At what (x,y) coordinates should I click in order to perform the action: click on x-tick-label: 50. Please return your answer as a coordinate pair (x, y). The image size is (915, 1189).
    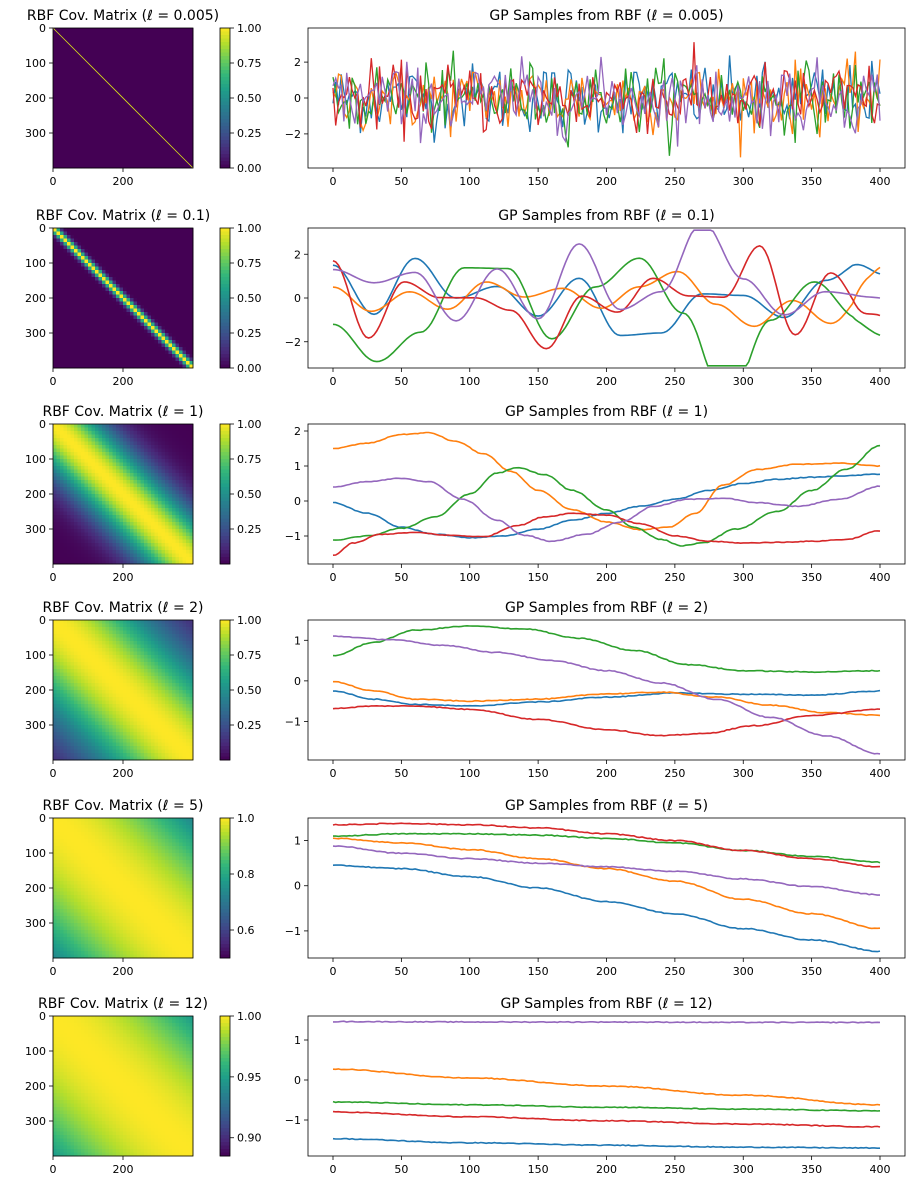
    Looking at the image, I should click on (401, 381).